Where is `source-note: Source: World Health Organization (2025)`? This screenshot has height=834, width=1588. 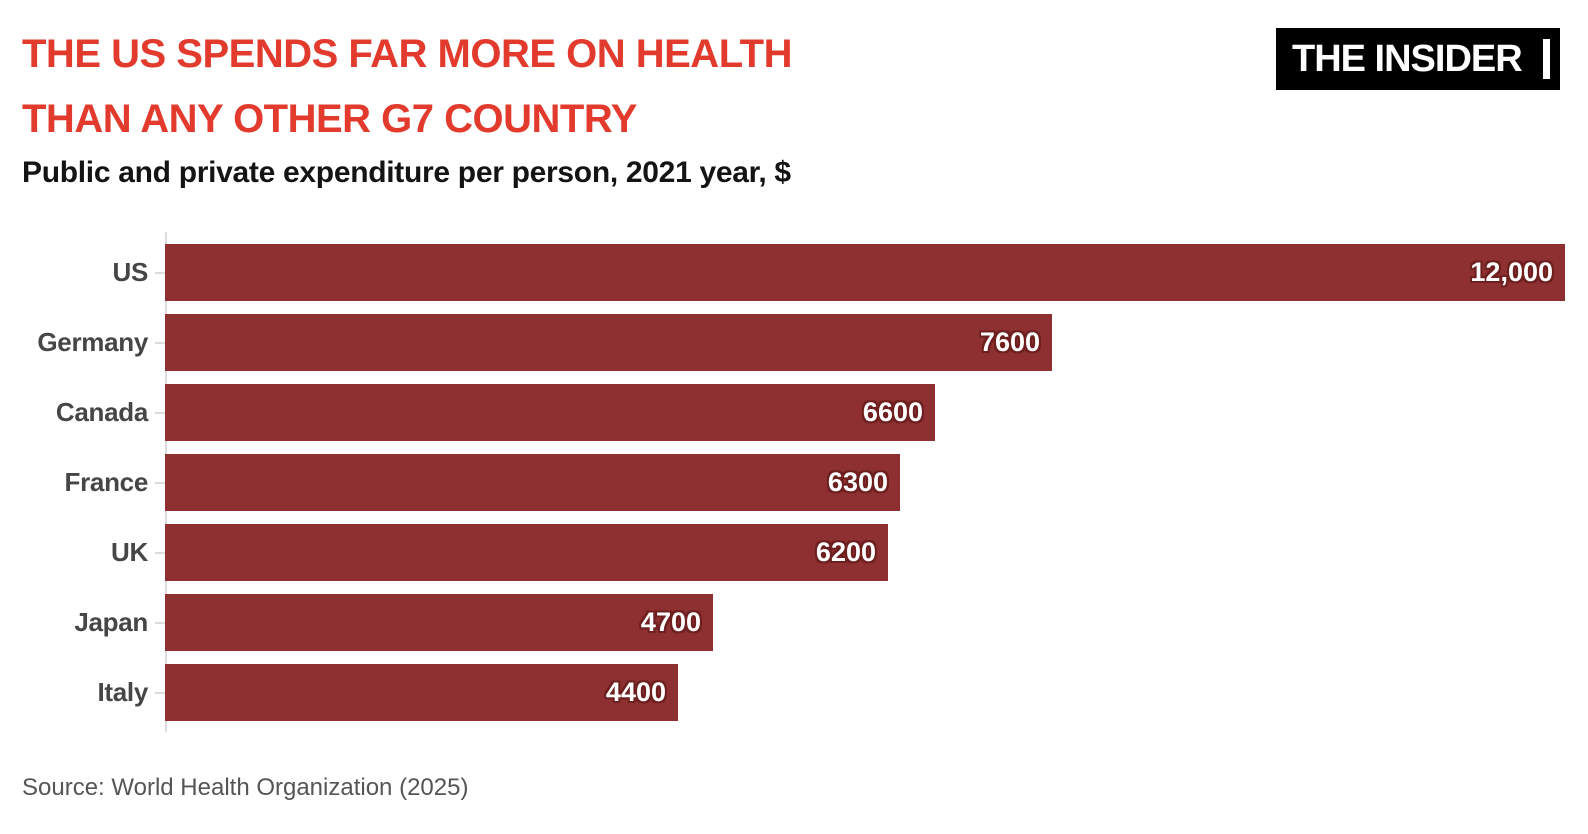 source-note: Source: World Health Organization (2025) is located at coordinates (245, 787).